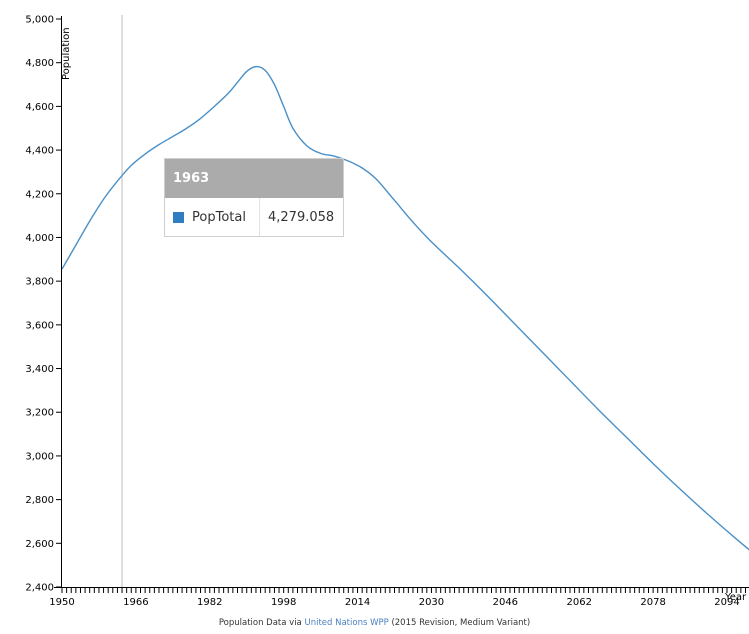 This screenshot has height=634, width=749. Describe the element at coordinates (39, 500) in the screenshot. I see `y-tick-label: 2,800` at that location.